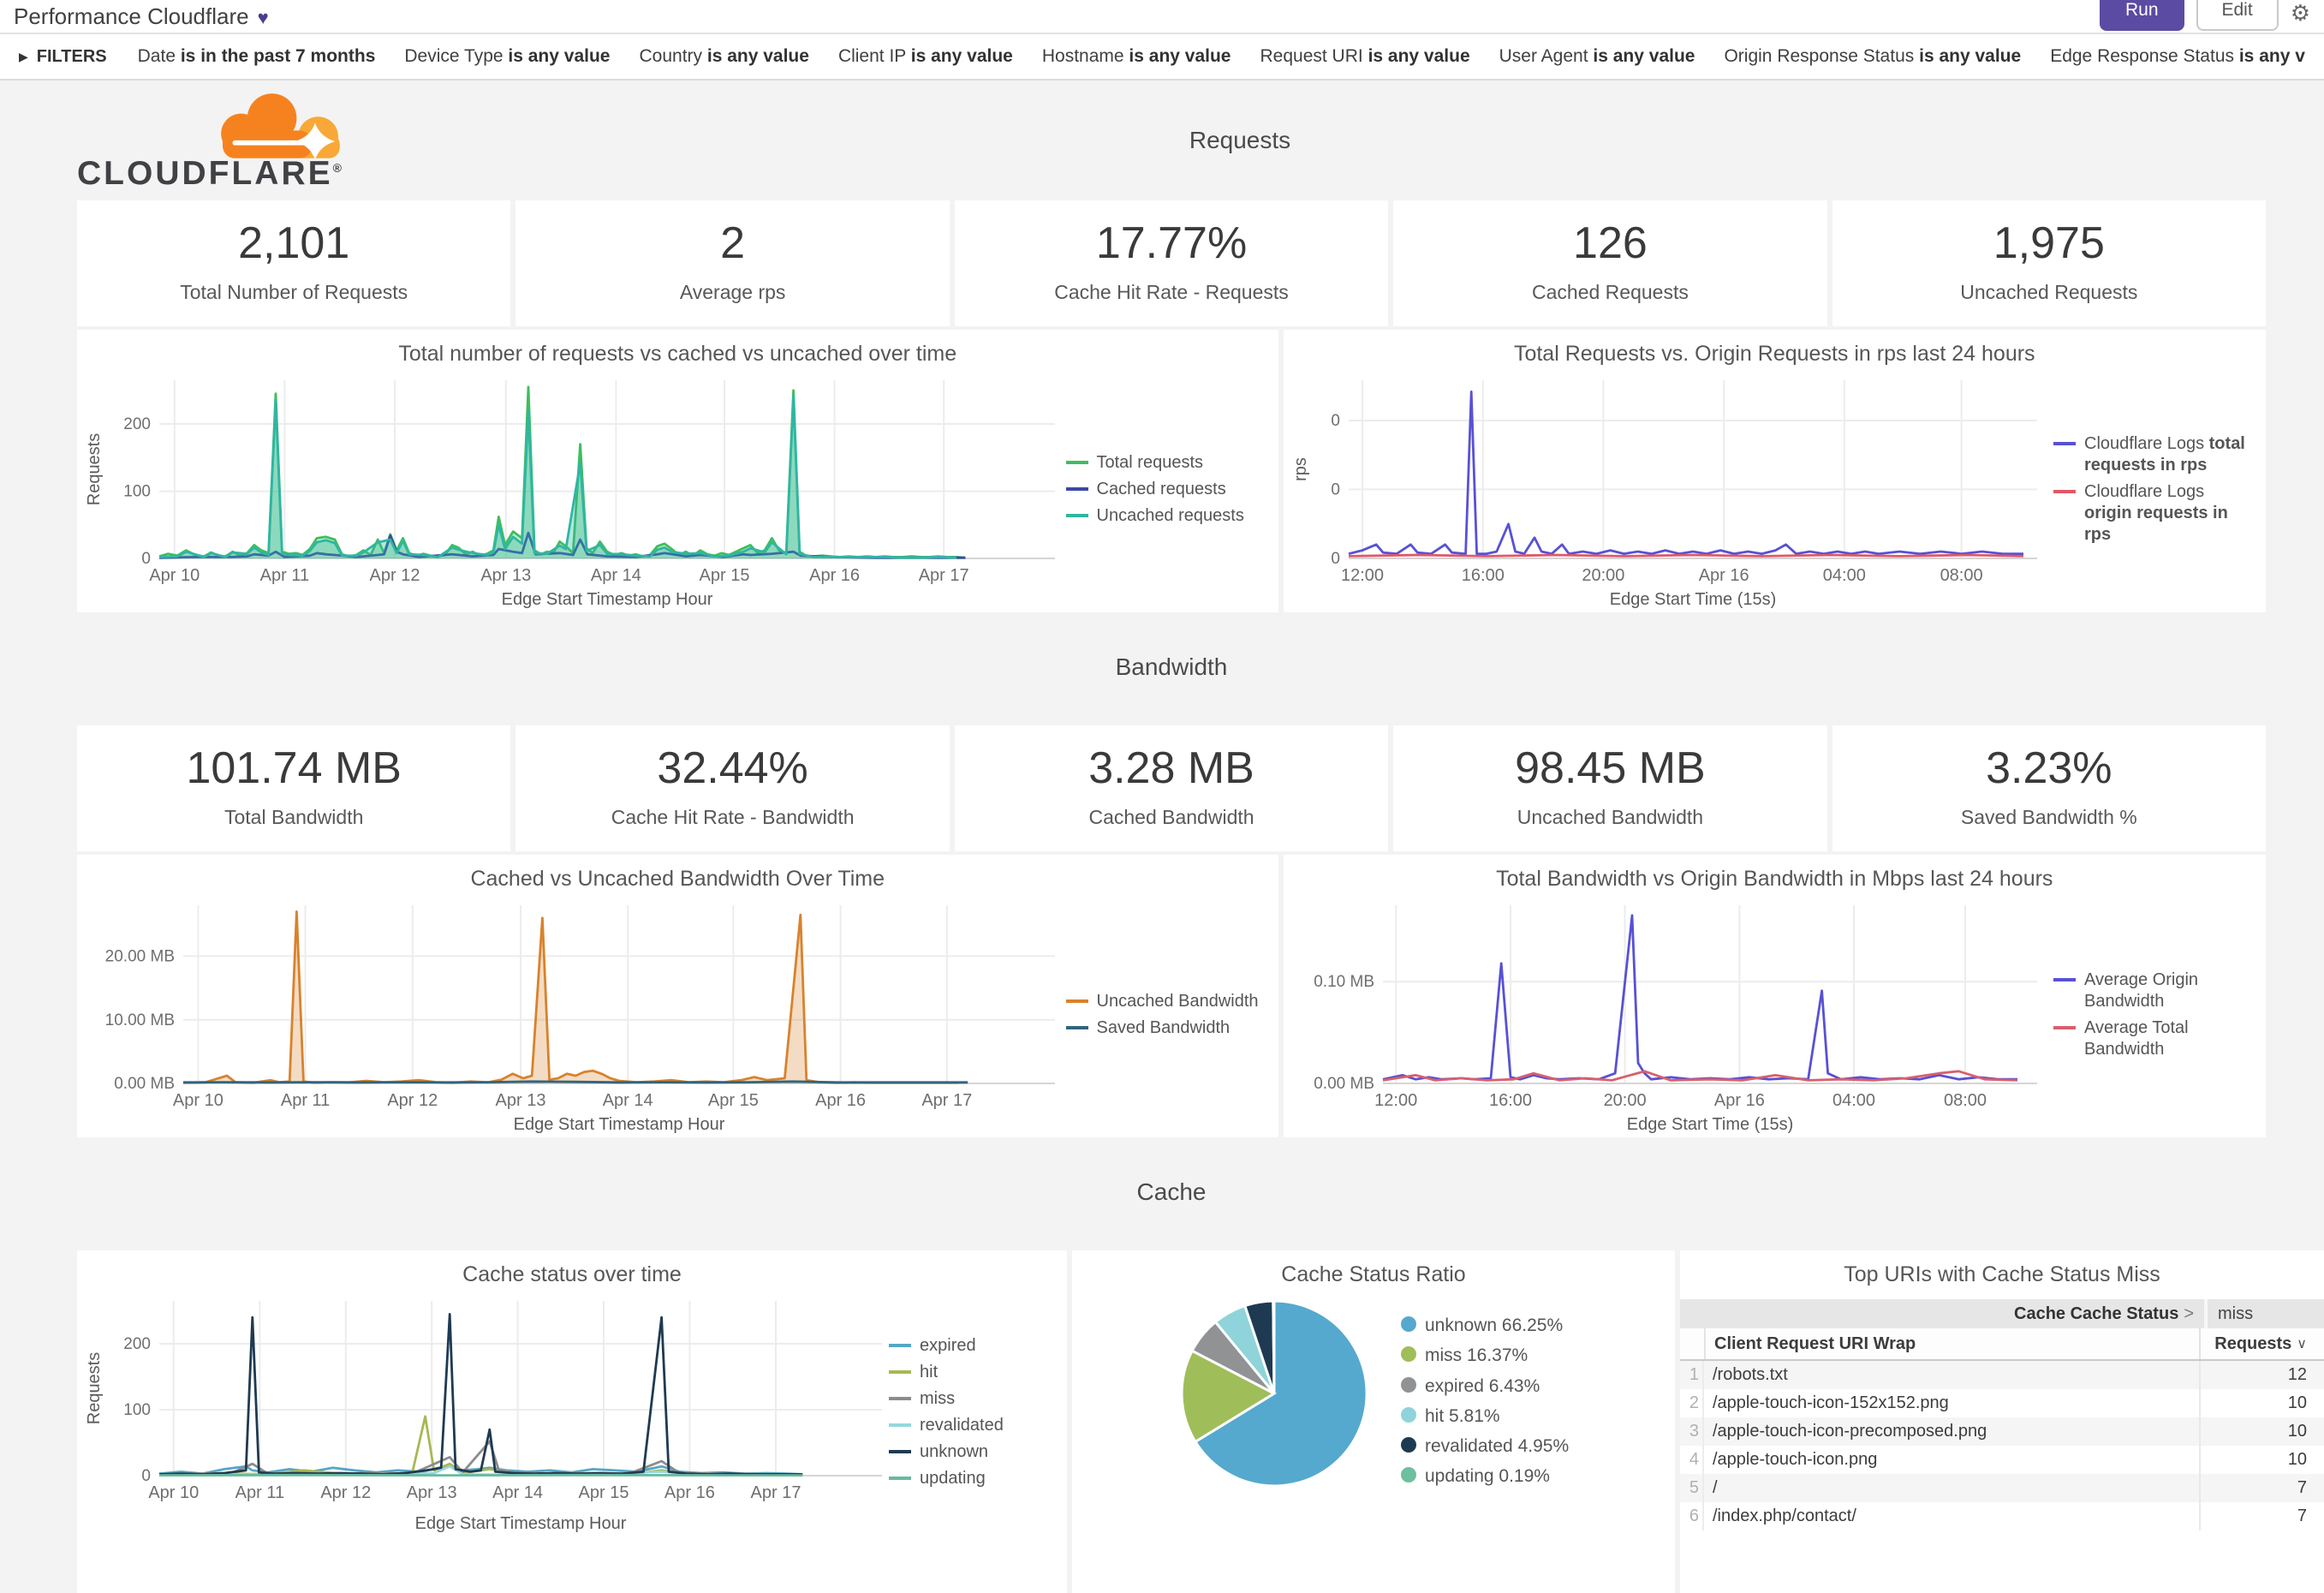 This screenshot has height=1593, width=2324. What do you see at coordinates (973, 1399) in the screenshot?
I see `legend-item: miss` at bounding box center [973, 1399].